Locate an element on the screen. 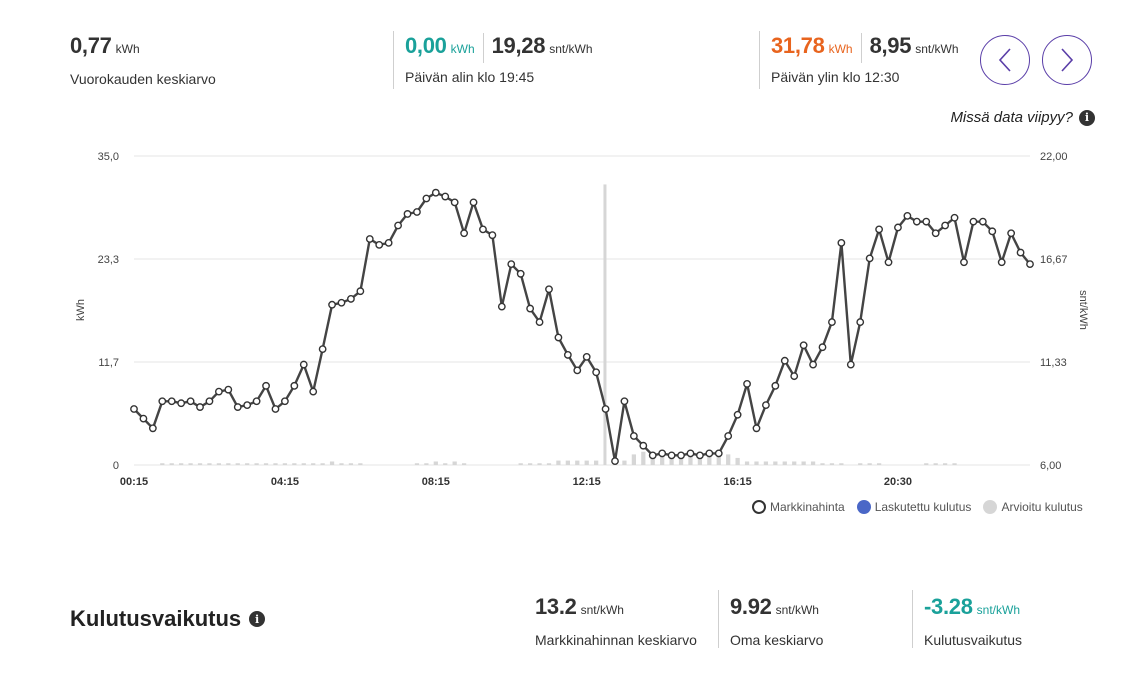  legend-market-price-label: Markkinahinta is located at coordinates (807, 507).